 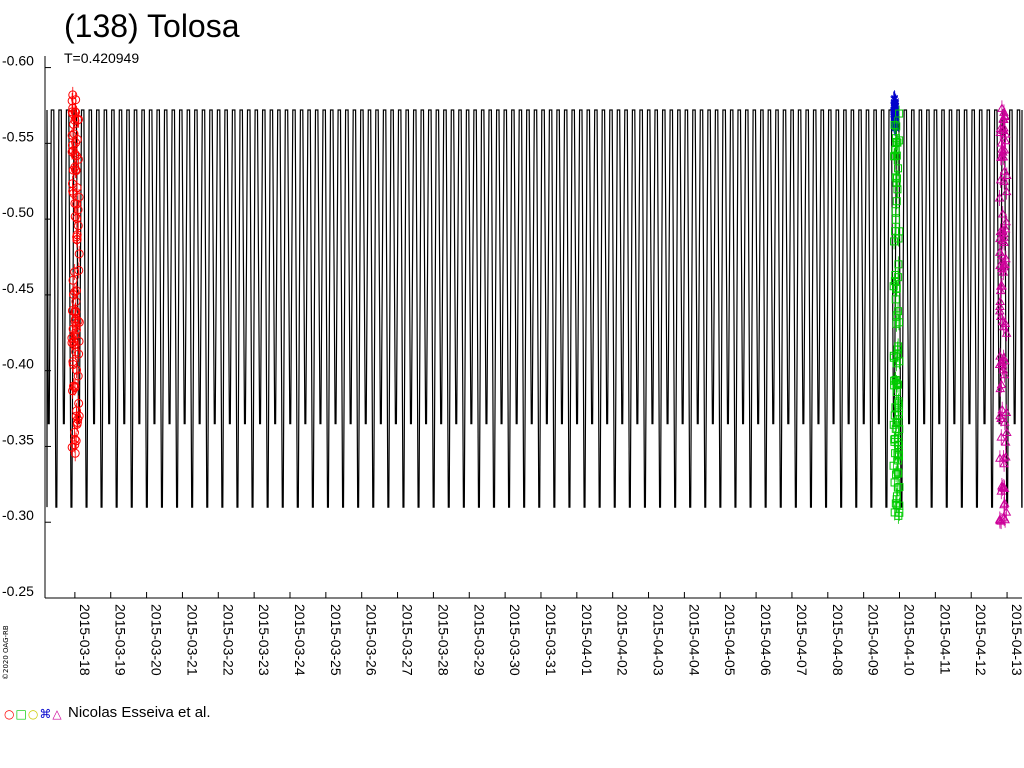 I want to click on x-tick-label: 2015-03-21, so click(x=192, y=640).